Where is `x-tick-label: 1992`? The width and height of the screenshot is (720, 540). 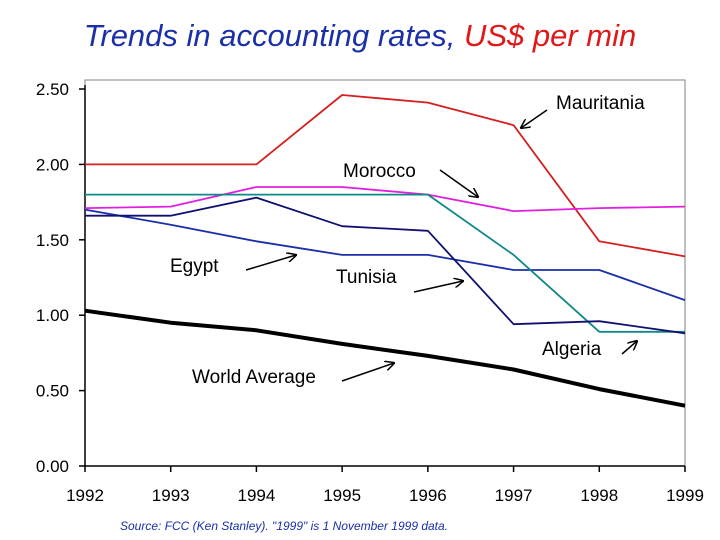 x-tick-label: 1992 is located at coordinates (85, 495).